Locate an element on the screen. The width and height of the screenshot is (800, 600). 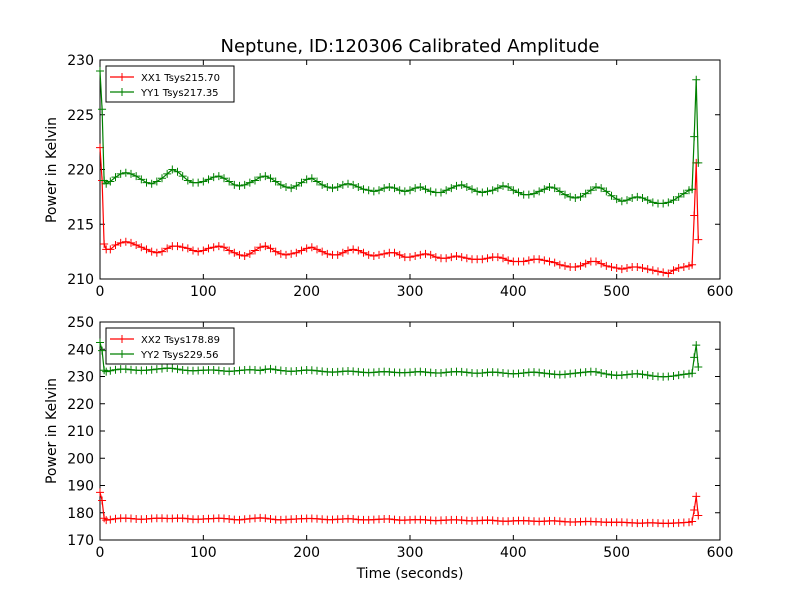
bottom-legend-label-2: YY2 Tsys229.56 is located at coordinates (179, 355).